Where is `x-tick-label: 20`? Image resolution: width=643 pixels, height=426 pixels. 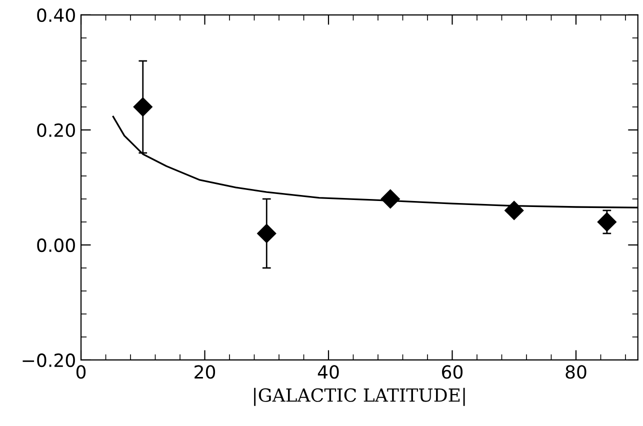 x-tick-label: 20 is located at coordinates (205, 372).